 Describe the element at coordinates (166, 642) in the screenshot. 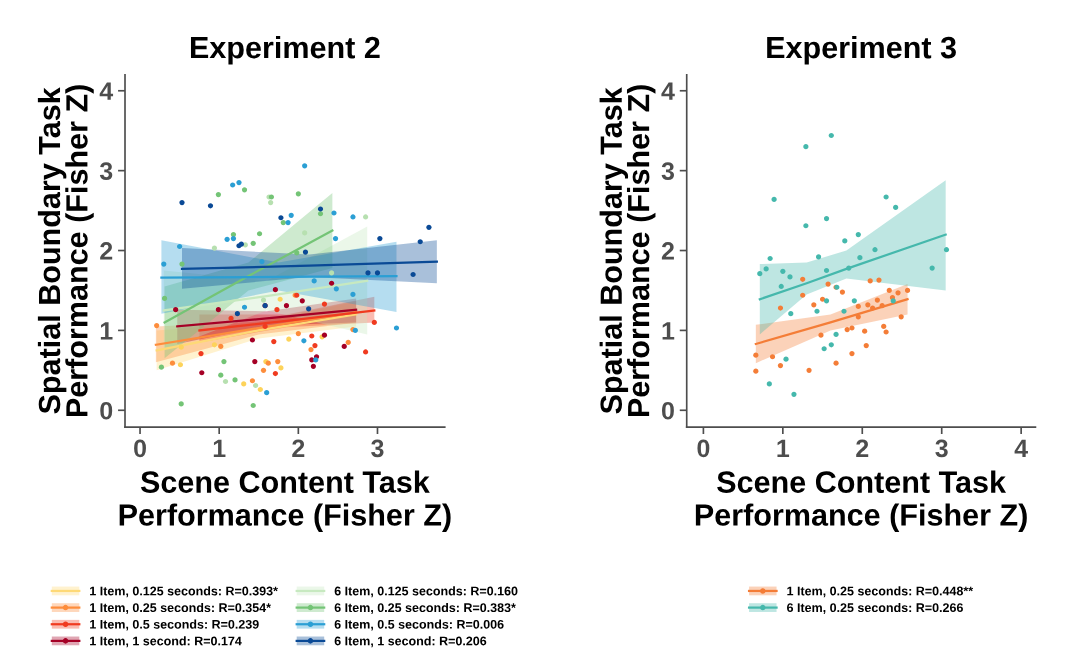

I see `legend-label: 1 Item, 1 second: R=0.174` at that location.